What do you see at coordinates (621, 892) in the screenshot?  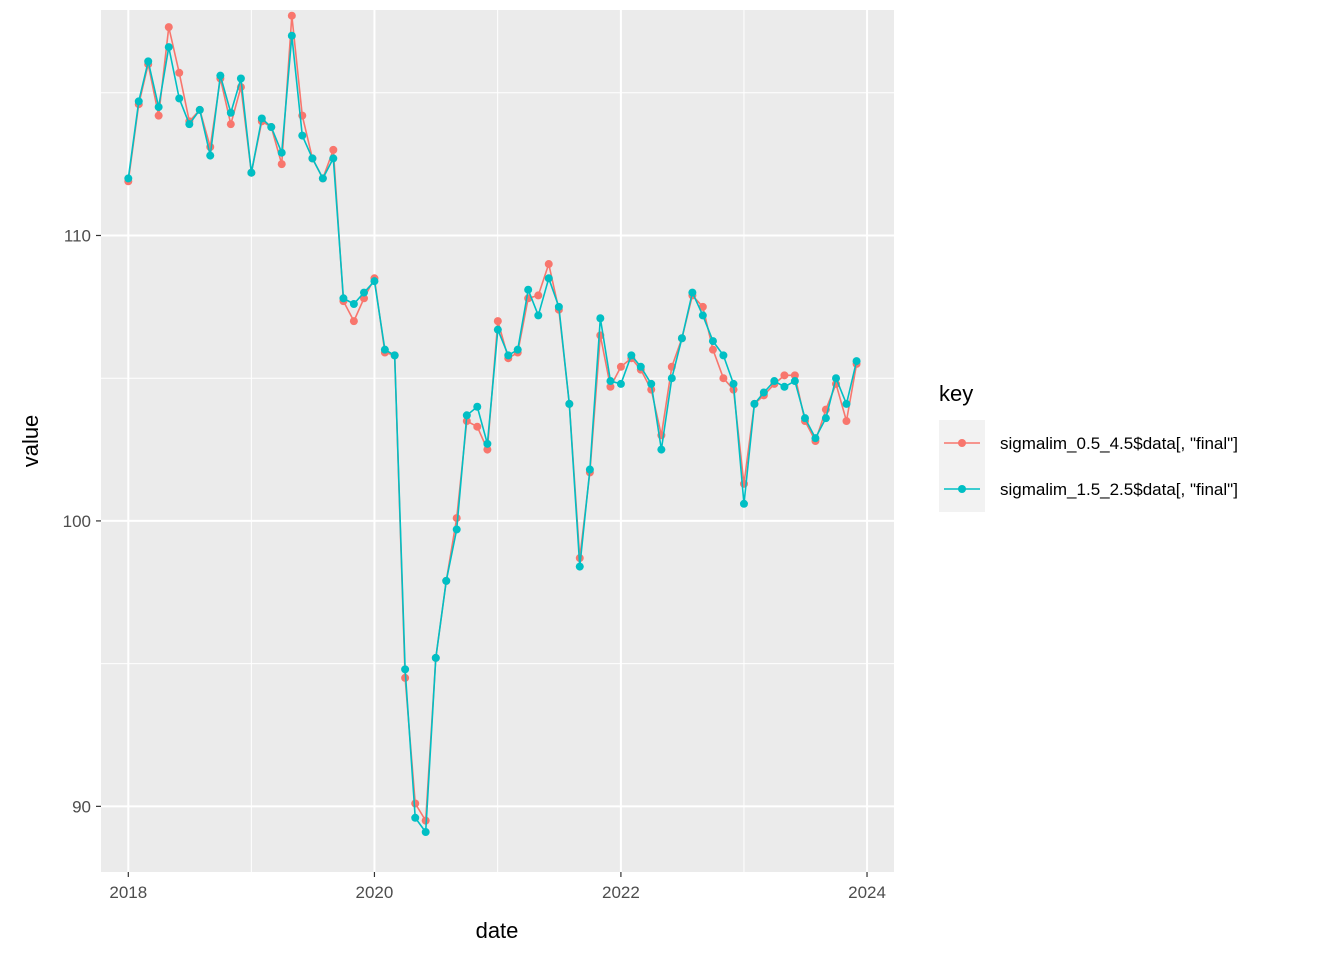 I see `x-tick-label: 2022` at bounding box center [621, 892].